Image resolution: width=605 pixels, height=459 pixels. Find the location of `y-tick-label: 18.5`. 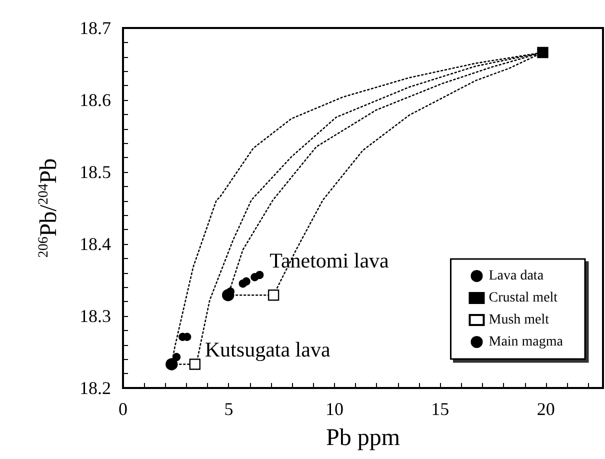

y-tick-label: 18.5 is located at coordinates (95, 172).